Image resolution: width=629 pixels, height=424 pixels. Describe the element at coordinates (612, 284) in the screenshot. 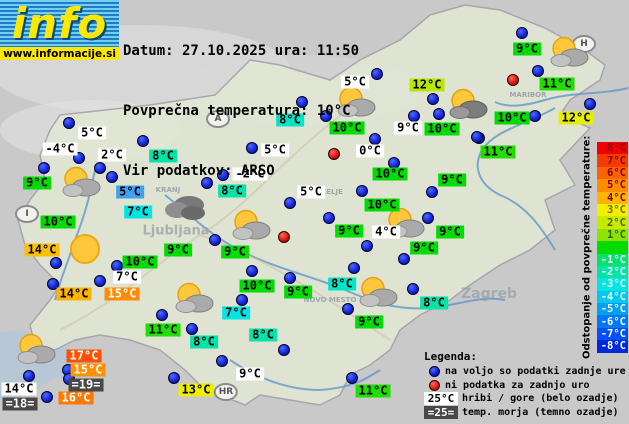

I see `scale-cell: -3°C` at that location.